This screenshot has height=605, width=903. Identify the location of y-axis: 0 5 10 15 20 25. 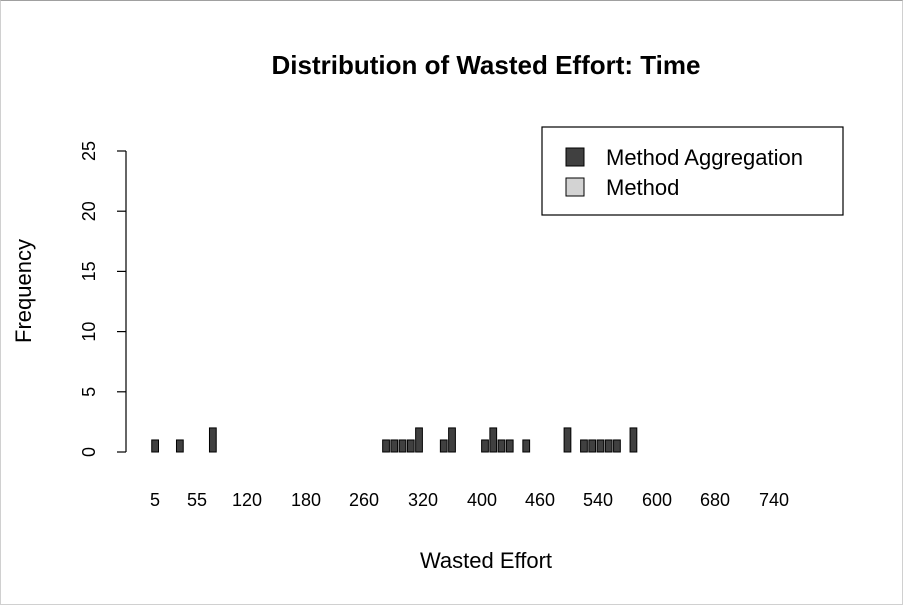
(103, 299).